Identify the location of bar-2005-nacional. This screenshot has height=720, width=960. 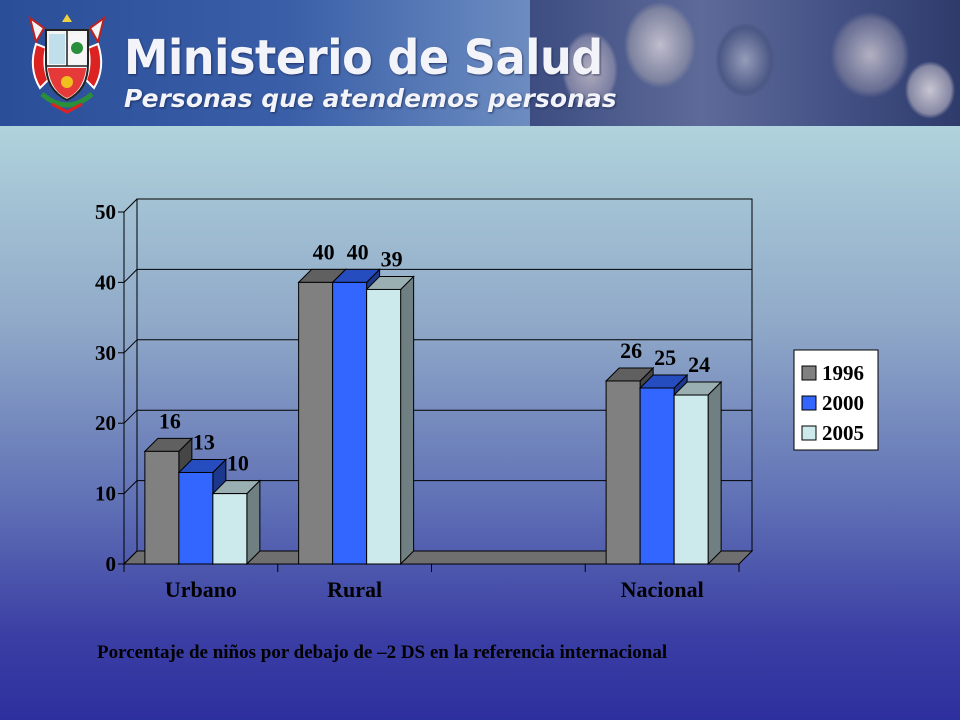
(691, 479).